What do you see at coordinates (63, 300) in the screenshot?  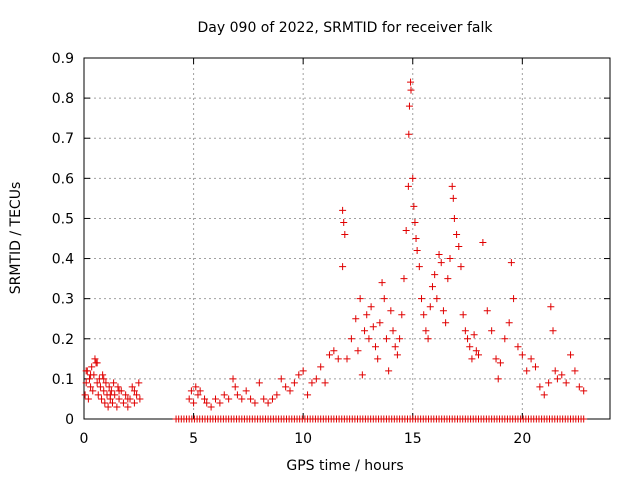 I see `y-tick-label: 0.3` at bounding box center [63, 300].